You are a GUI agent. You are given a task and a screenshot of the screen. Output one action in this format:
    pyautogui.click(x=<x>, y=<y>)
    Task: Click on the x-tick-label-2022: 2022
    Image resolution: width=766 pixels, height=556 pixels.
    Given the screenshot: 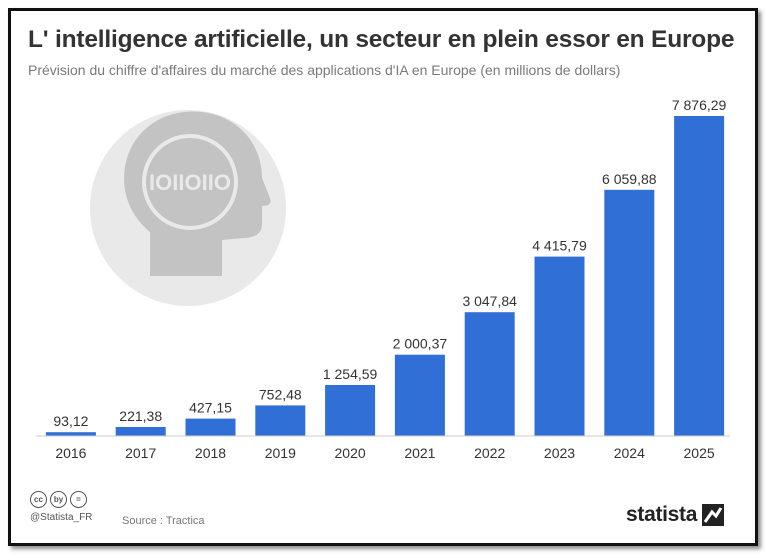 What is the action you would take?
    pyautogui.click(x=489, y=453)
    